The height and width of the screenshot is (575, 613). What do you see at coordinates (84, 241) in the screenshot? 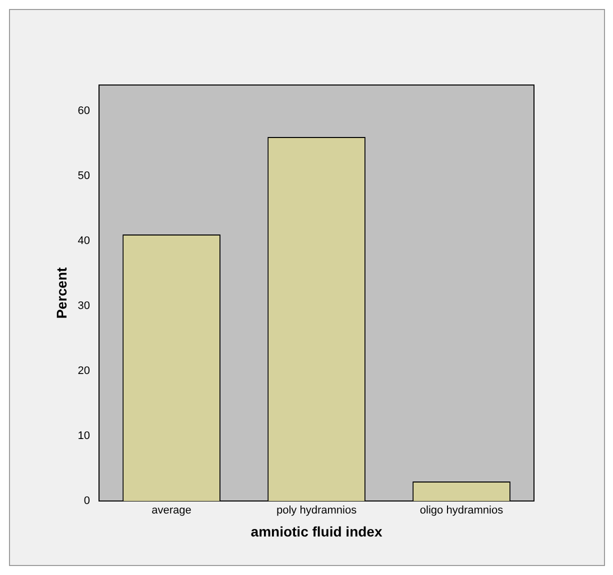
I see `y-tick-label: 40` at bounding box center [84, 241].